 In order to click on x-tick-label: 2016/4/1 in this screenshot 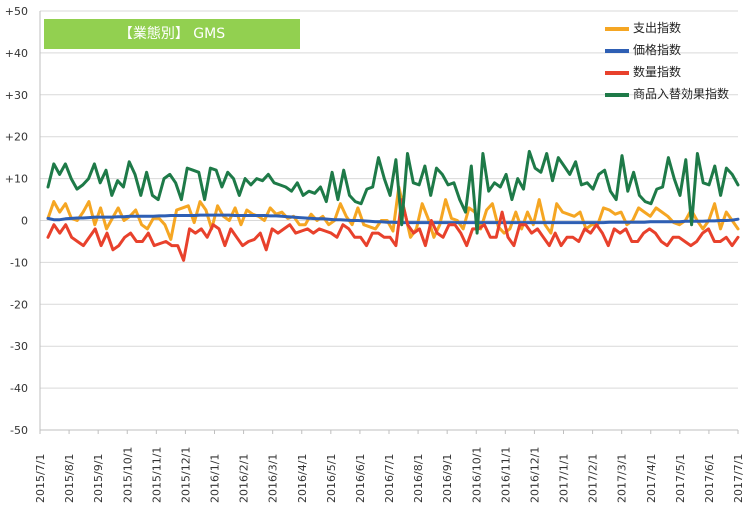, I will do `click(302, 478)`.